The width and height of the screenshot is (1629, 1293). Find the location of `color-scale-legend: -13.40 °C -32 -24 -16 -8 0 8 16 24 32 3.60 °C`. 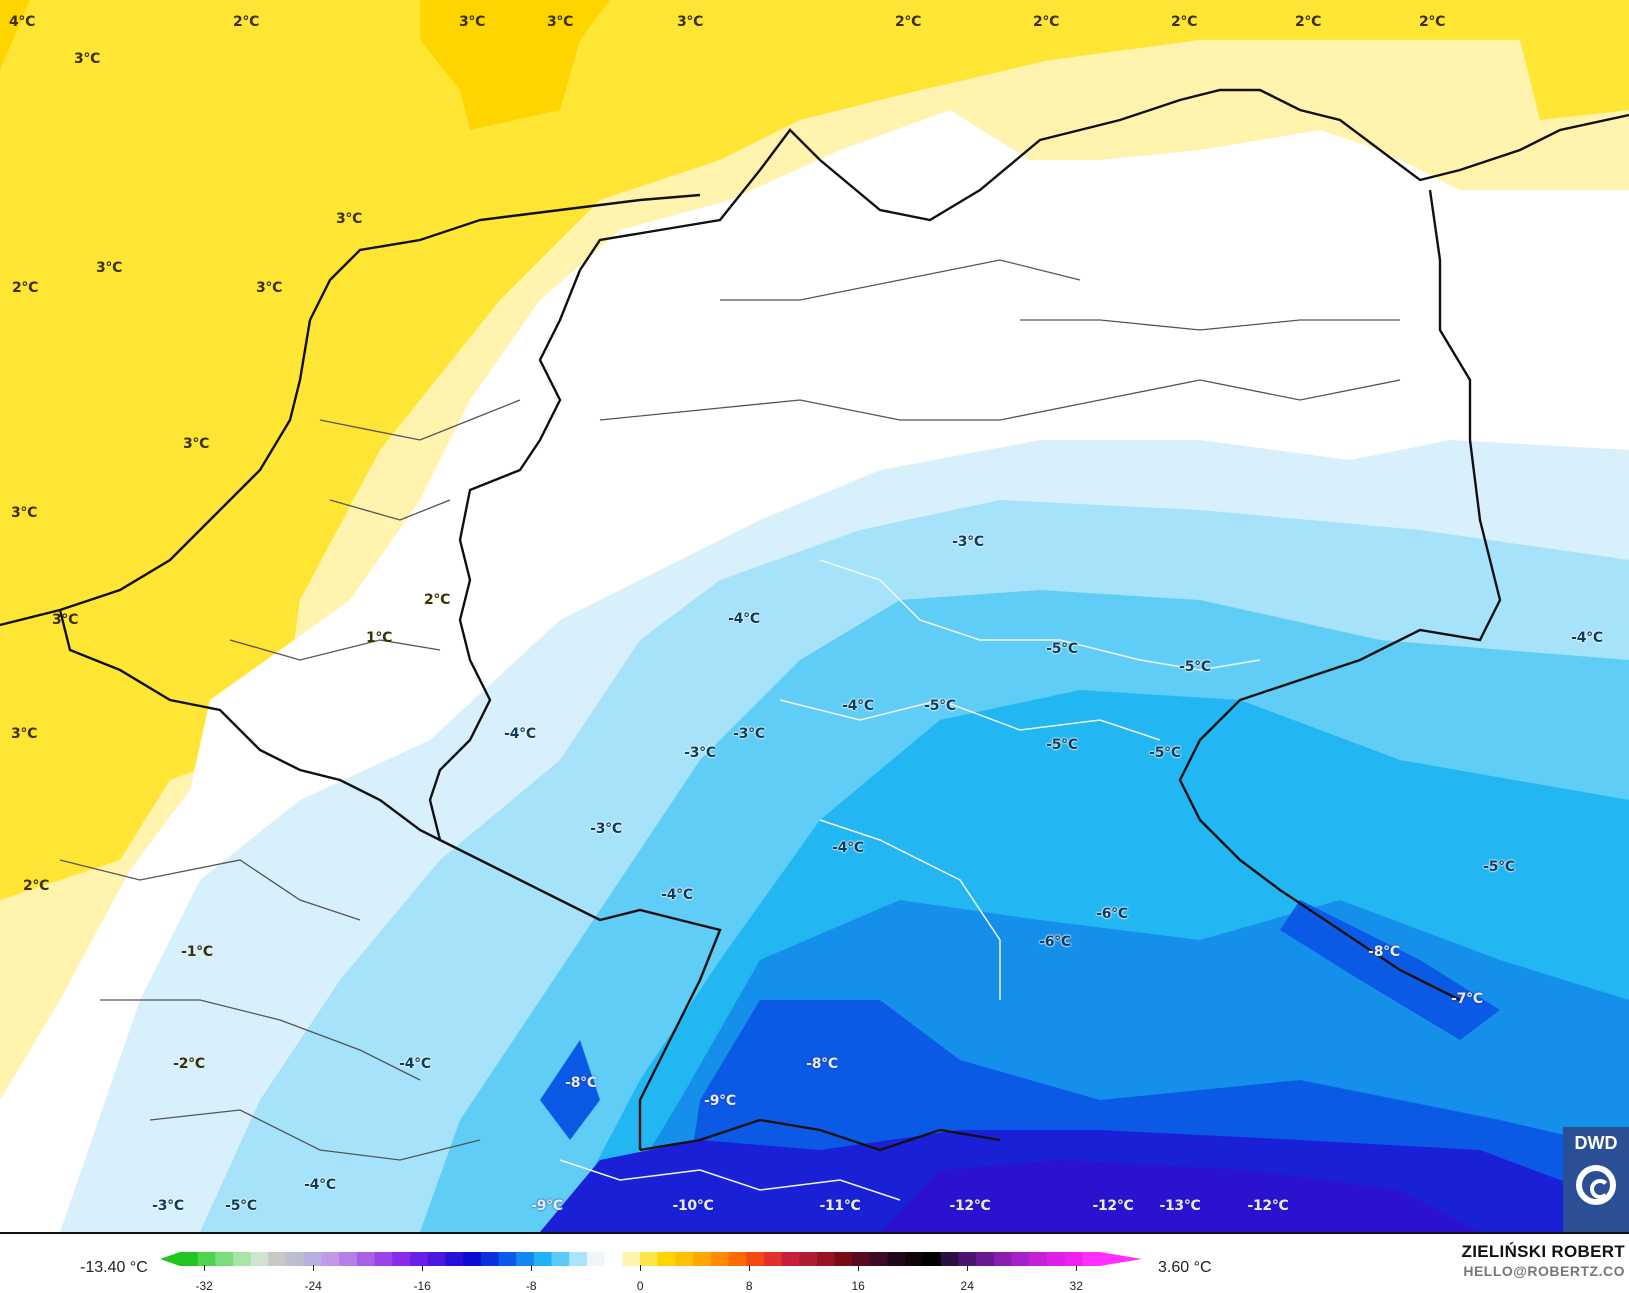

color-scale-legend: -13.40 °C -32 -24 -16 -8 0 8 16 24 32 3.60 °C is located at coordinates (814, 1263).